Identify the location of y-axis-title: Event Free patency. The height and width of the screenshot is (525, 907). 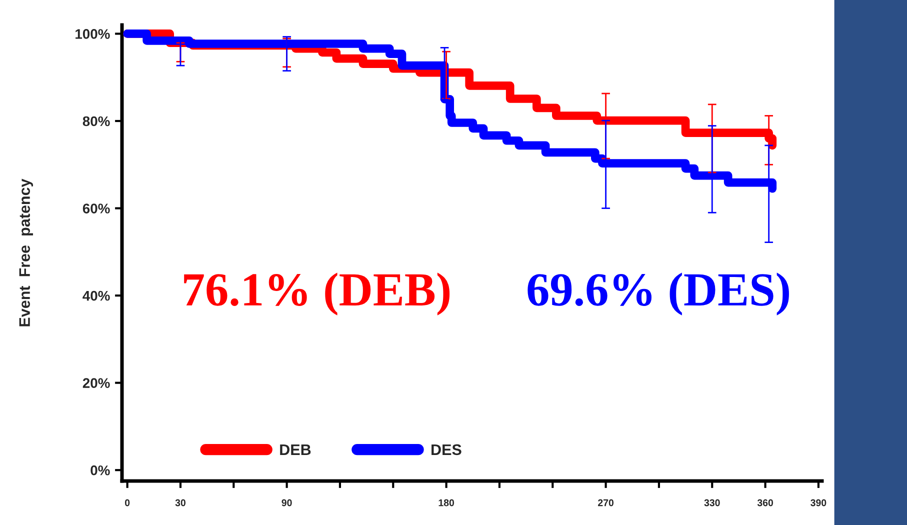
(26, 252).